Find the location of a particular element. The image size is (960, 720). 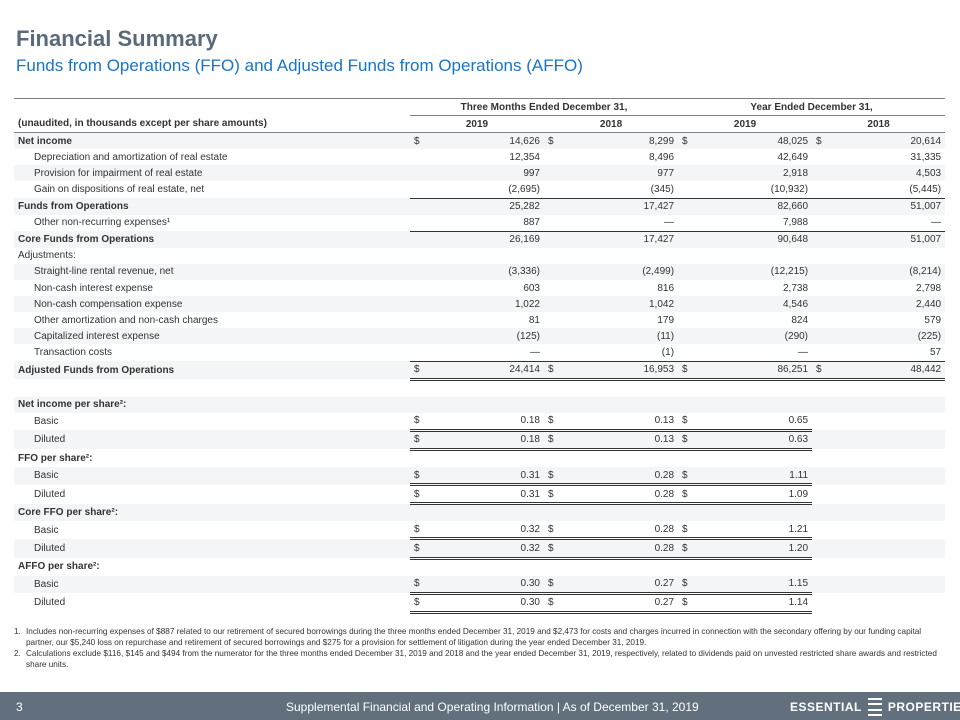

company-logo: ESSENTIAL PROPERTIES is located at coordinates (875, 707).